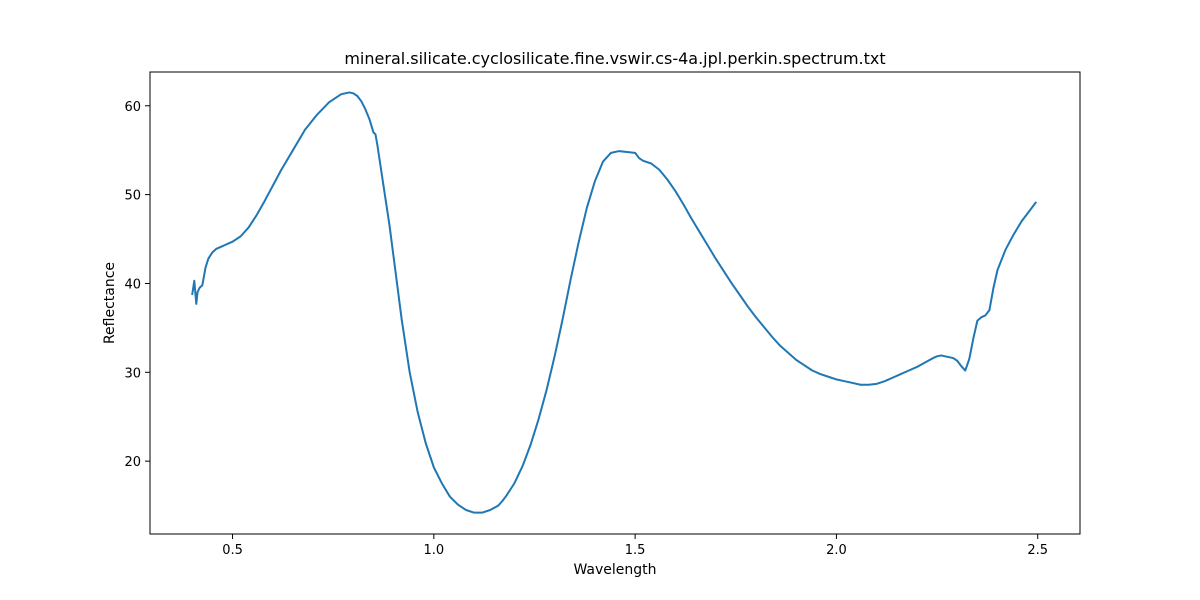 The image size is (1200, 600). Describe the element at coordinates (132, 284) in the screenshot. I see `y-tick-label: 40` at that location.